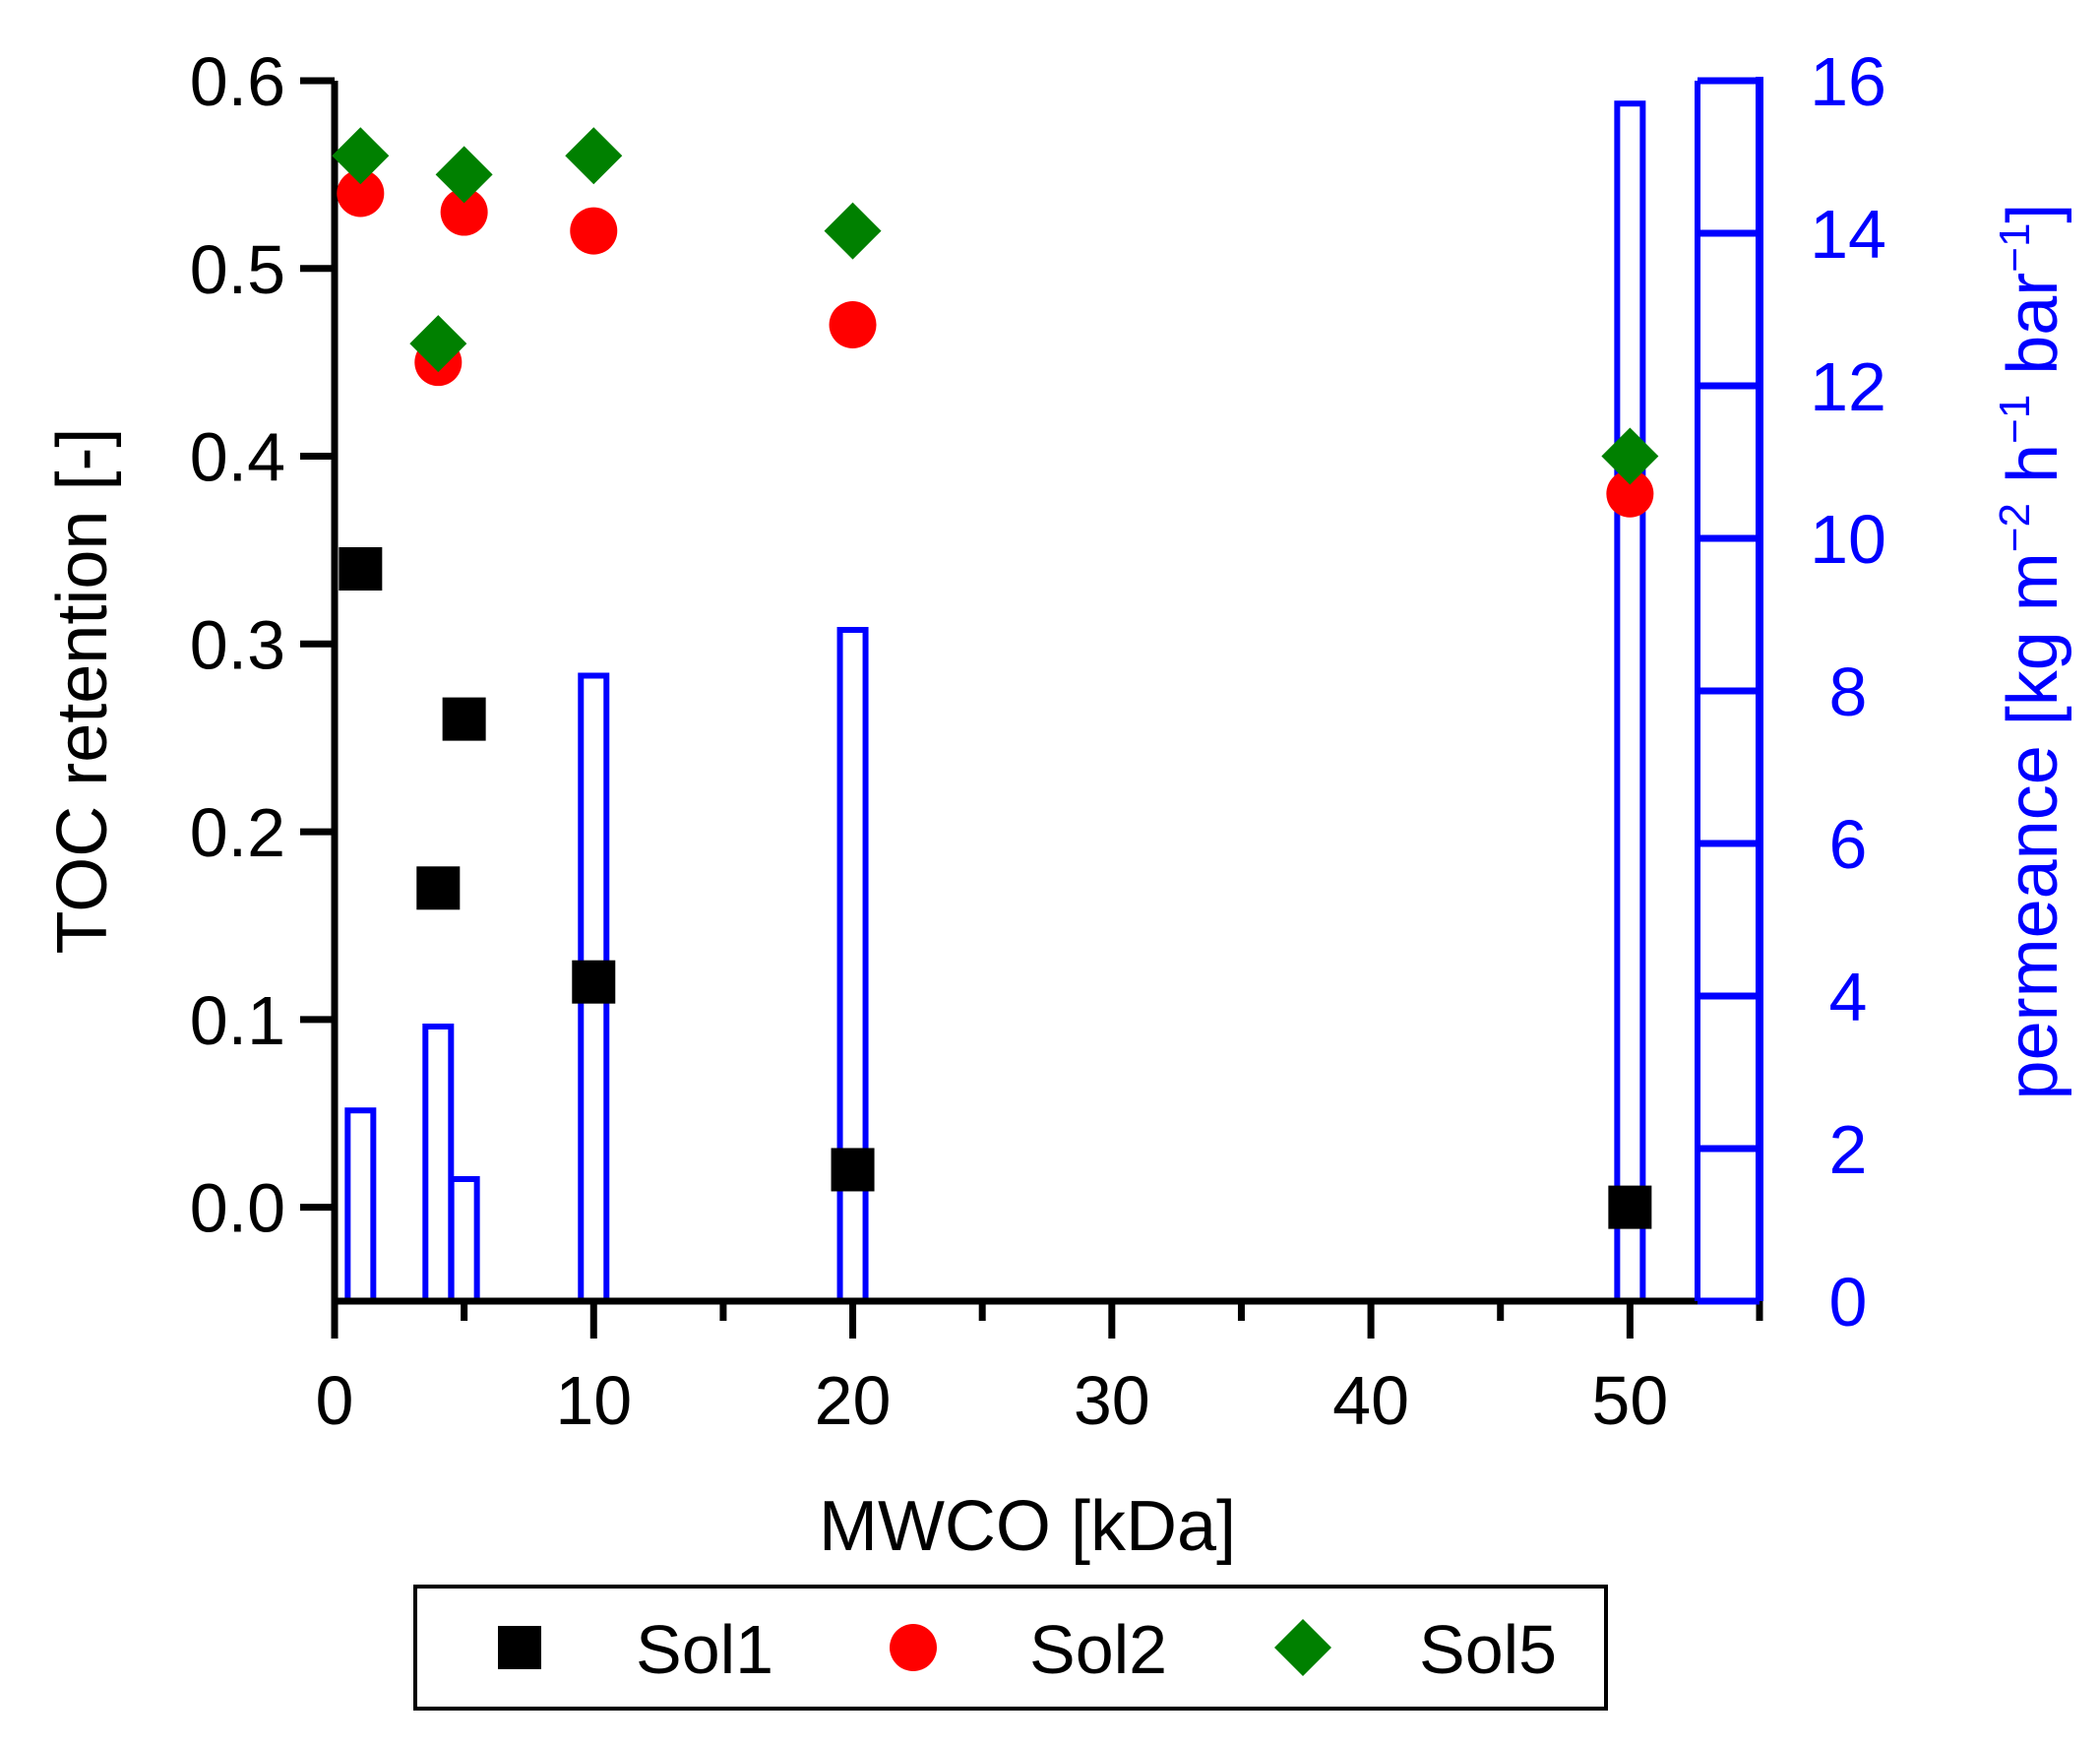 Image resolution: width=2100 pixels, height=1745 pixels. Describe the element at coordinates (237, 81) in the screenshot. I see `y-left-tick-label-6: 0.6` at that location.